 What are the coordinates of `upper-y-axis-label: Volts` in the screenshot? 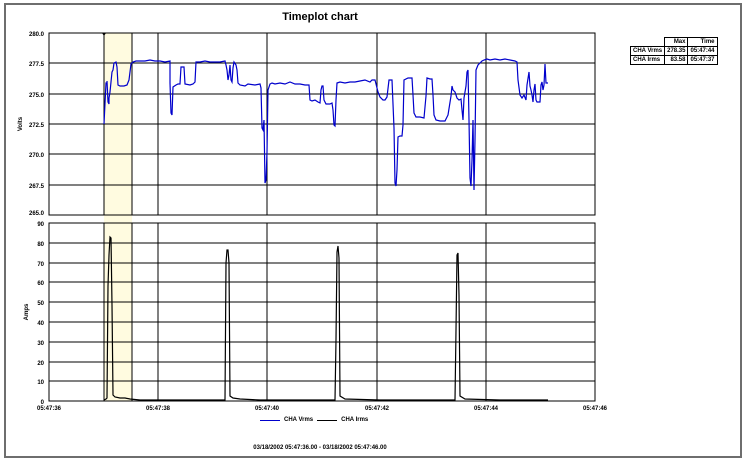 It's located at (21, 123).